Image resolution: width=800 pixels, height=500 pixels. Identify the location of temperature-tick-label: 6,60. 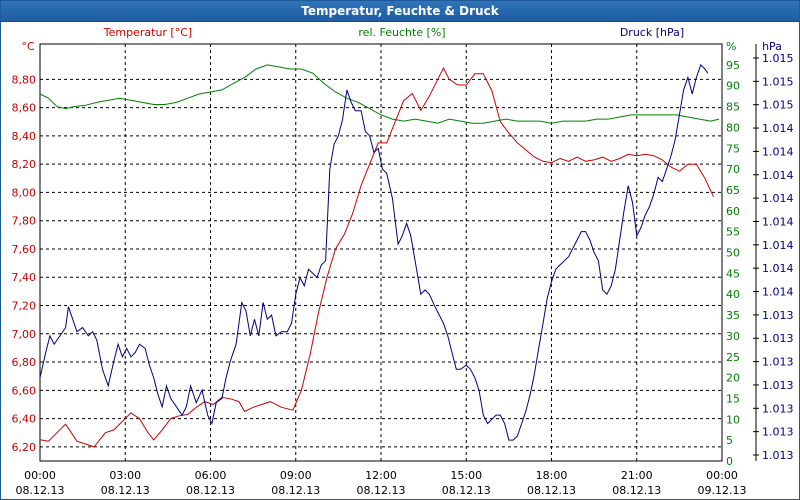
(24, 390).